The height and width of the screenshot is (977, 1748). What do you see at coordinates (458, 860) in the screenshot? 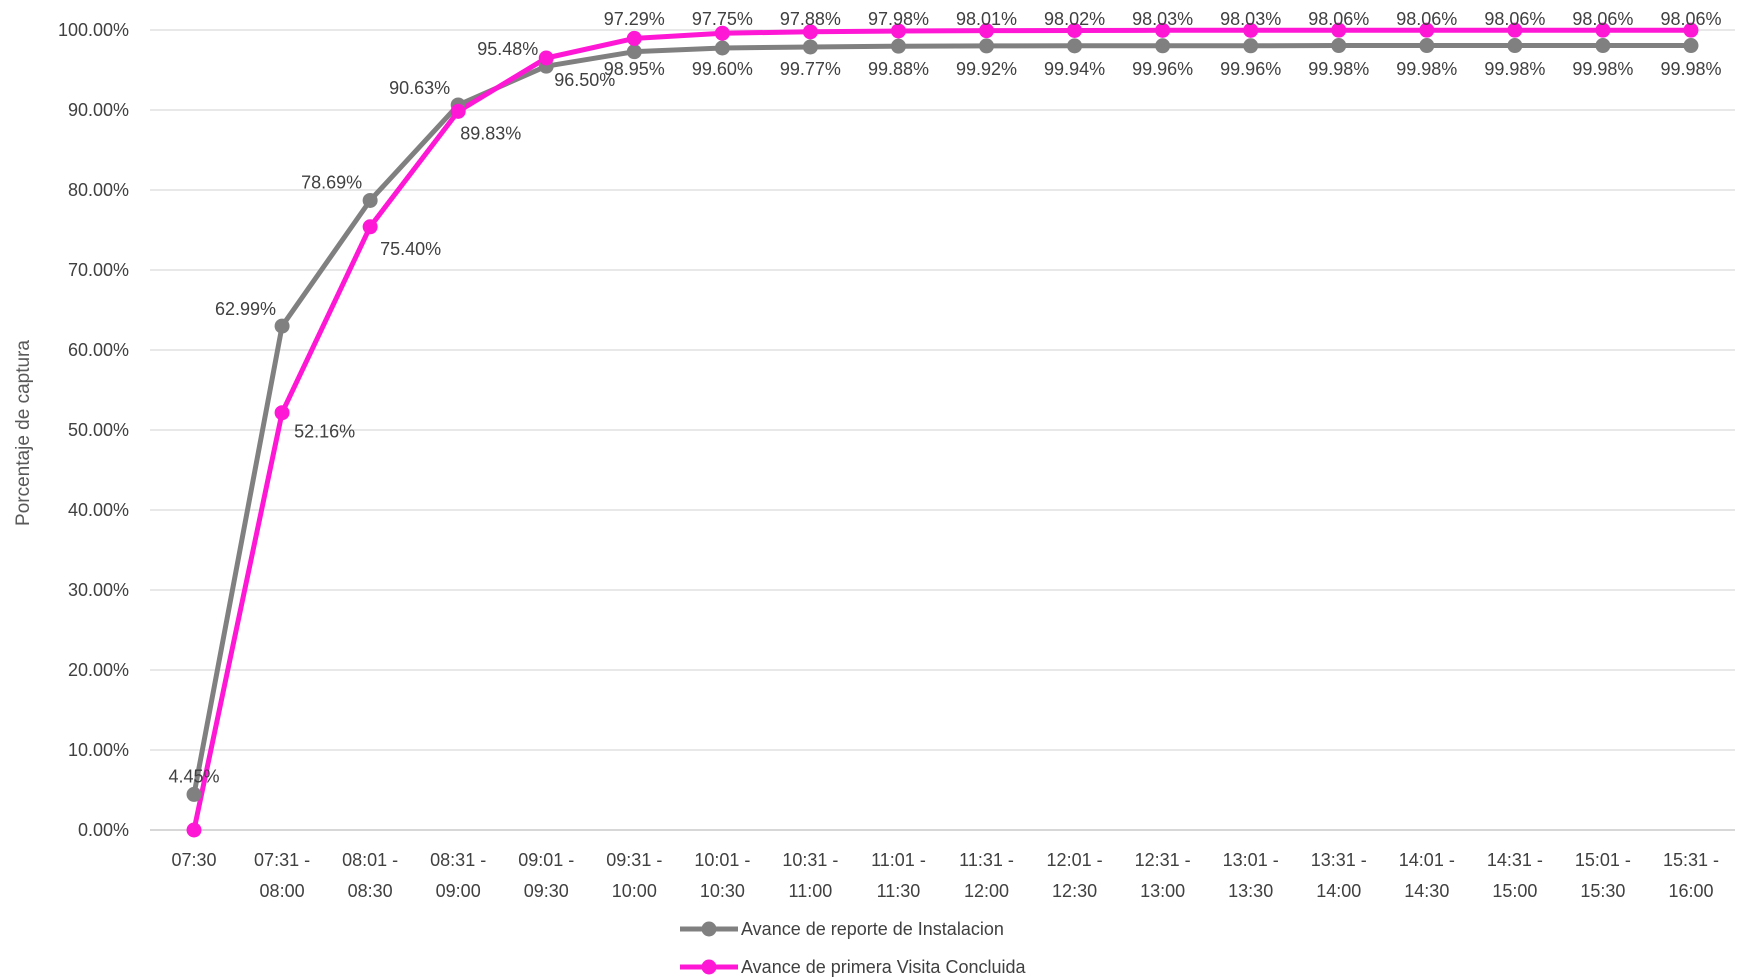
I see `x-tick-label: 08:31 -` at bounding box center [458, 860].